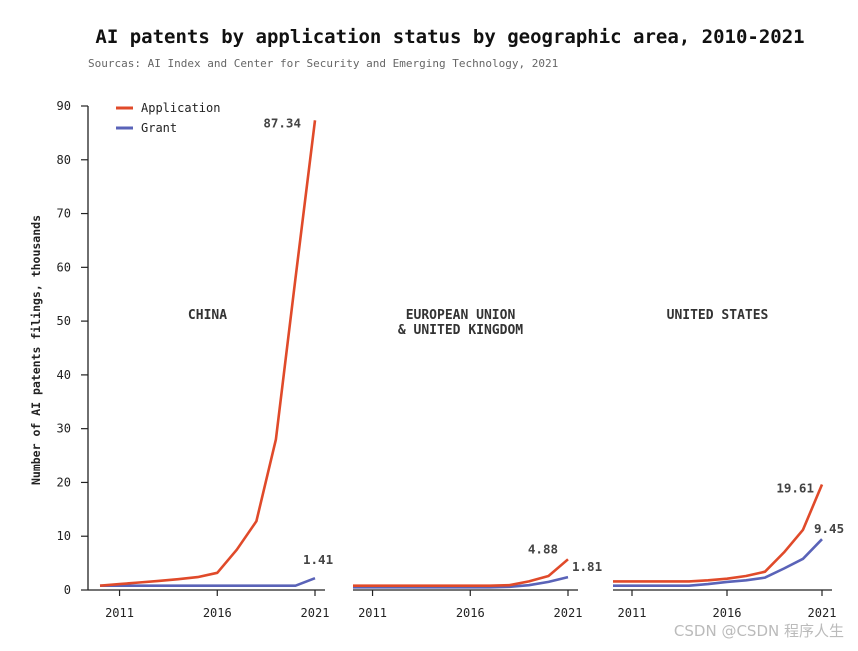  I want to click on y-tick-label: 50, so click(64, 321).